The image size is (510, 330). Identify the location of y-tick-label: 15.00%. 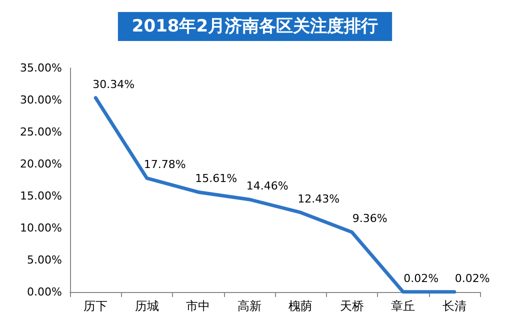
(41, 196).